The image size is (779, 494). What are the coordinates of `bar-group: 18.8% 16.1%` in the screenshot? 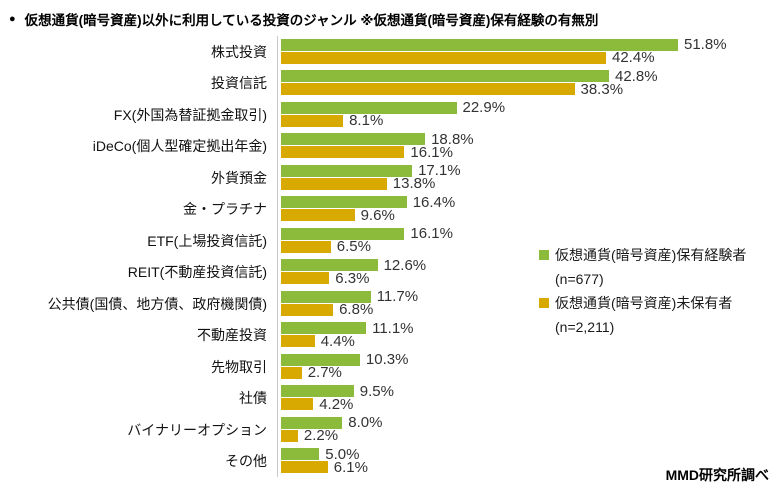 It's located at (375, 145).